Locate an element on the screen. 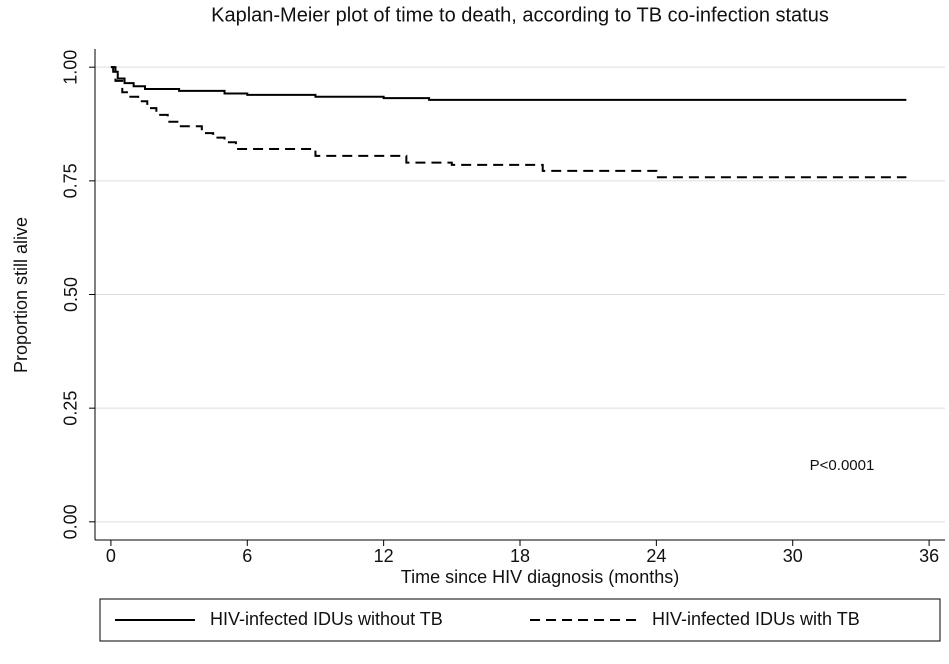 The image size is (949, 664). x-tick-label: 6 is located at coordinates (247, 556).